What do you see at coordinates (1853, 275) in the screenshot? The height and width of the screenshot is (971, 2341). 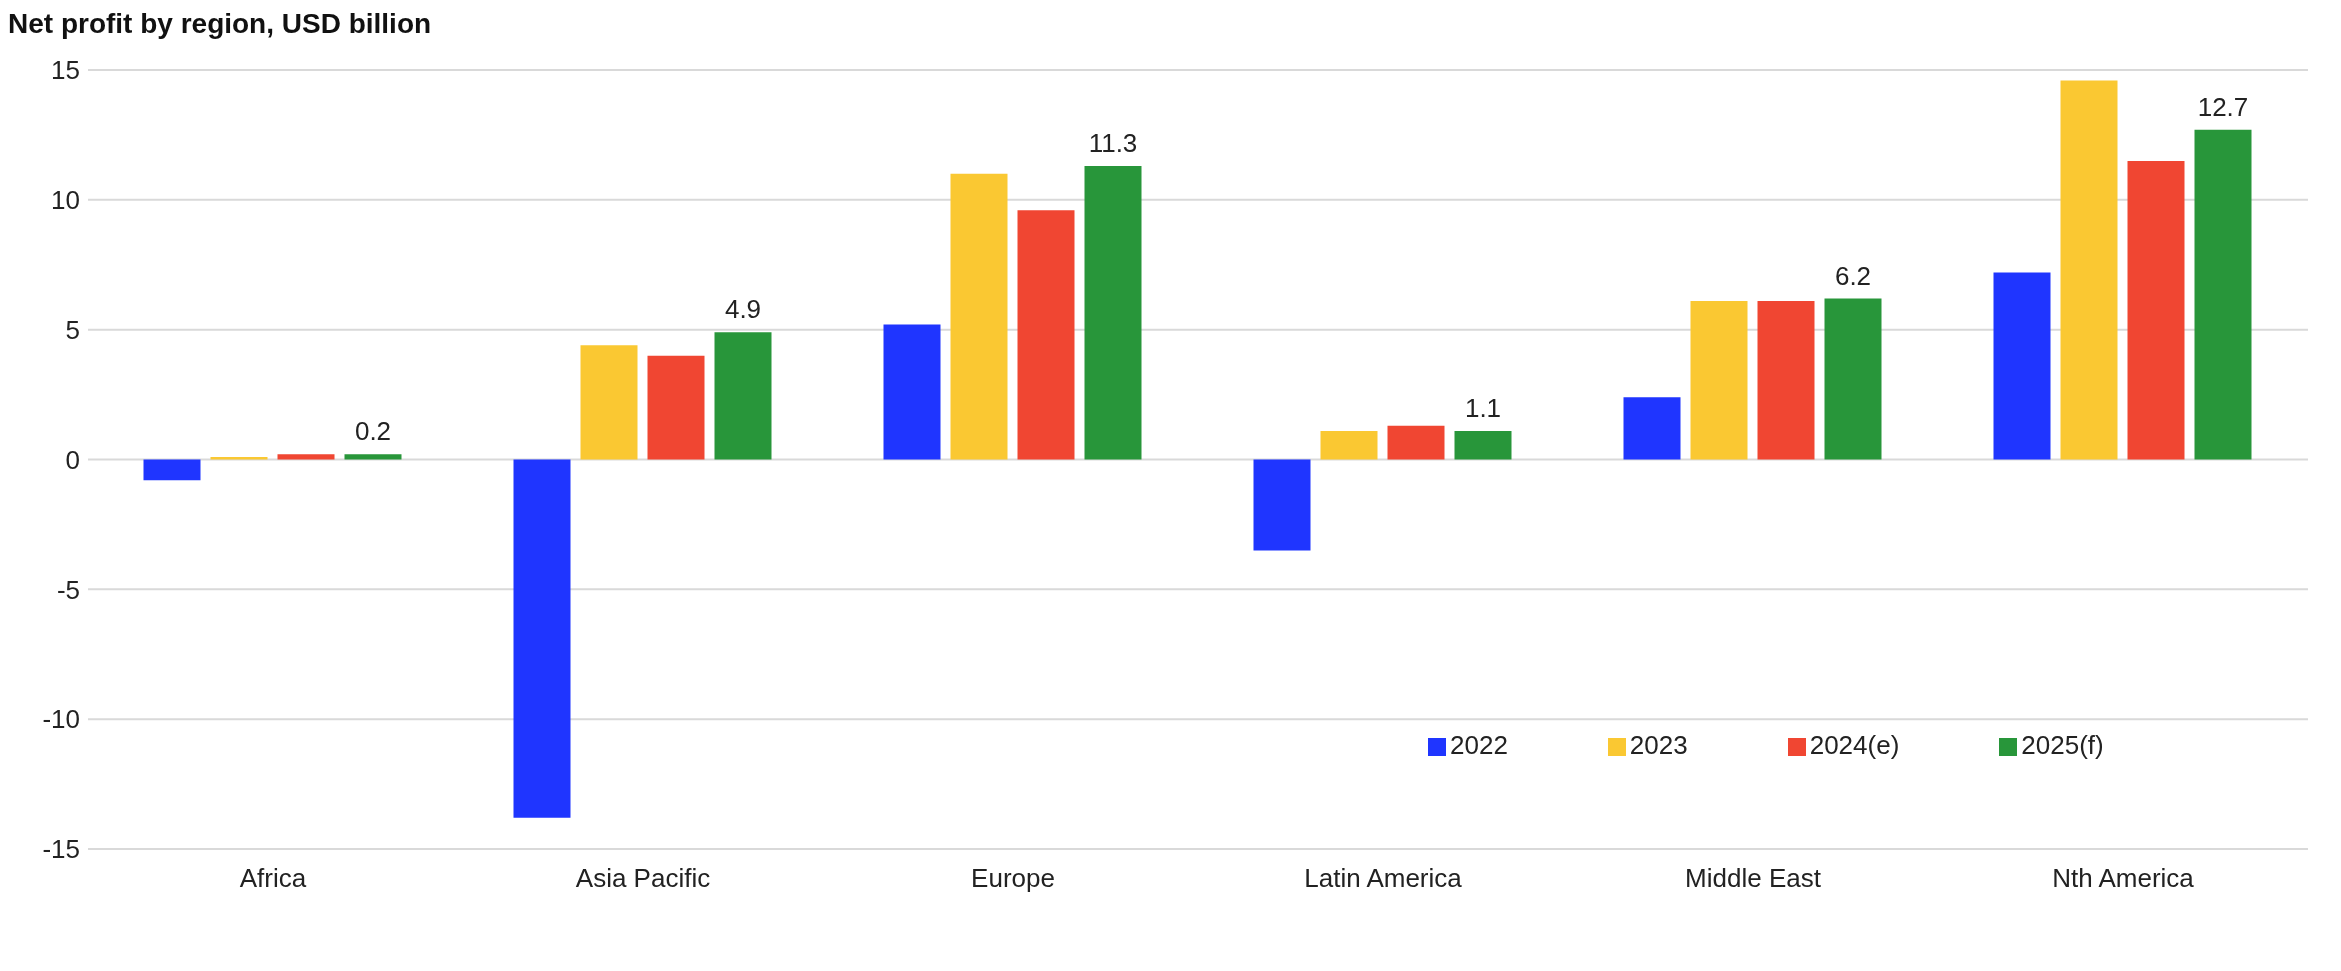 I see `data-label: 6.2` at bounding box center [1853, 275].